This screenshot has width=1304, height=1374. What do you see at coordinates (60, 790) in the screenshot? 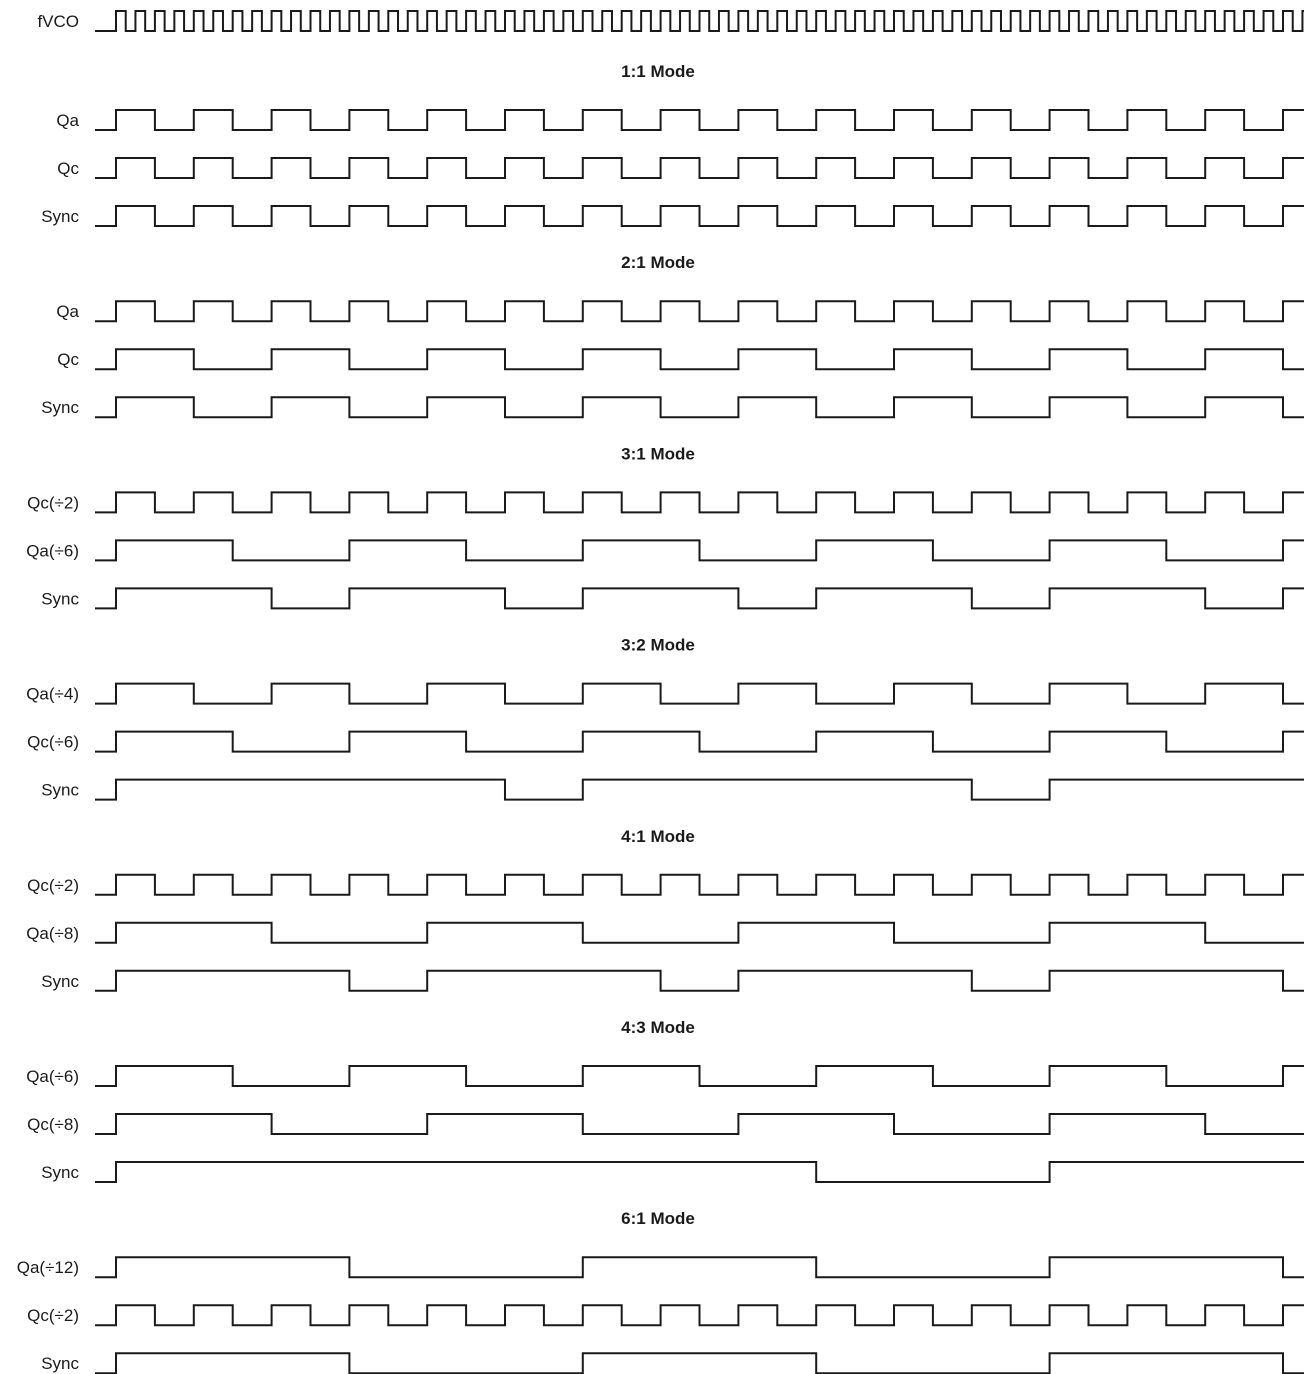
I see `3-2-mode-sync-label: Sync` at bounding box center [60, 790].